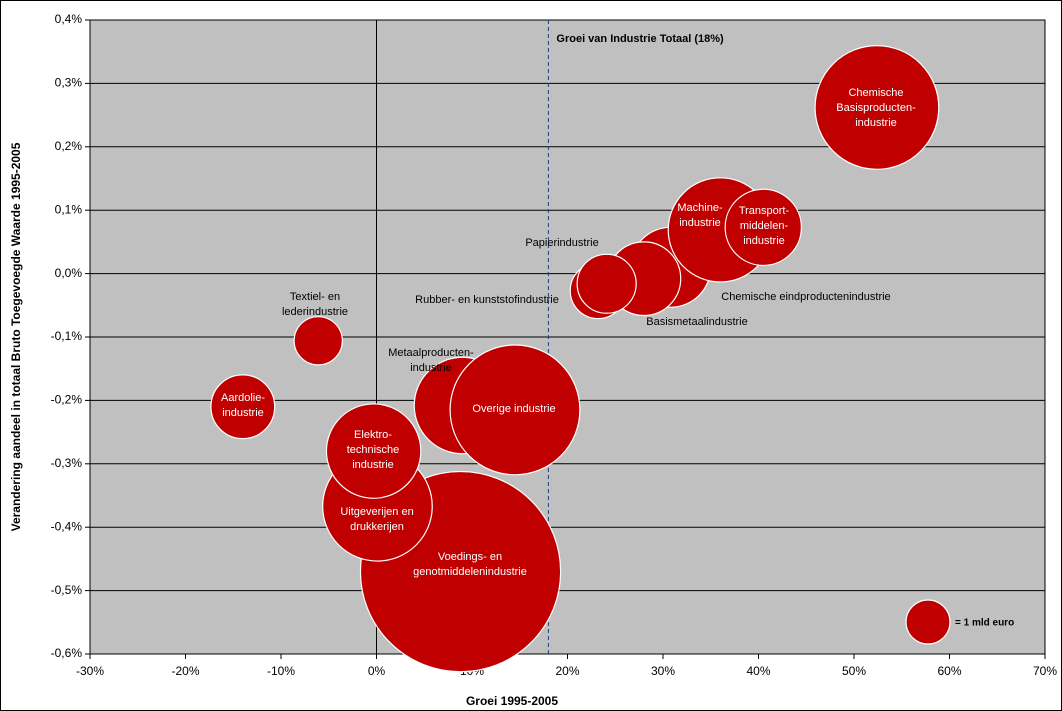 The width and height of the screenshot is (1062, 711). What do you see at coordinates (69, 273) in the screenshot?
I see `y-tick-label: 0,0%` at bounding box center [69, 273].